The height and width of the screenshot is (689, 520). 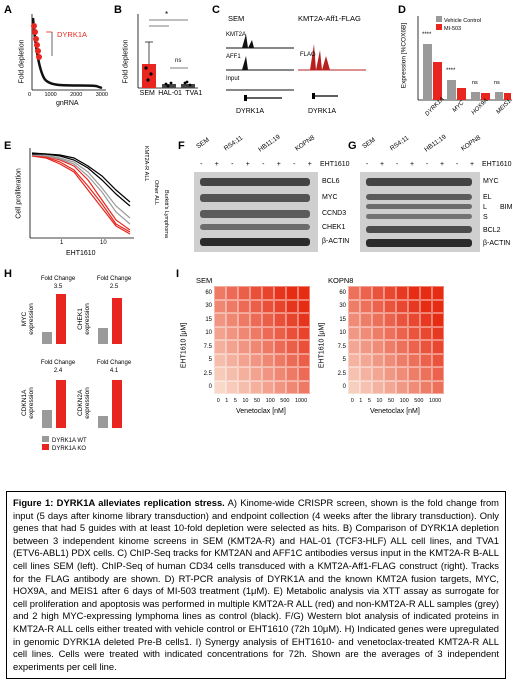 I want to click on protein-label: β-ACTIN, so click(x=497, y=243).